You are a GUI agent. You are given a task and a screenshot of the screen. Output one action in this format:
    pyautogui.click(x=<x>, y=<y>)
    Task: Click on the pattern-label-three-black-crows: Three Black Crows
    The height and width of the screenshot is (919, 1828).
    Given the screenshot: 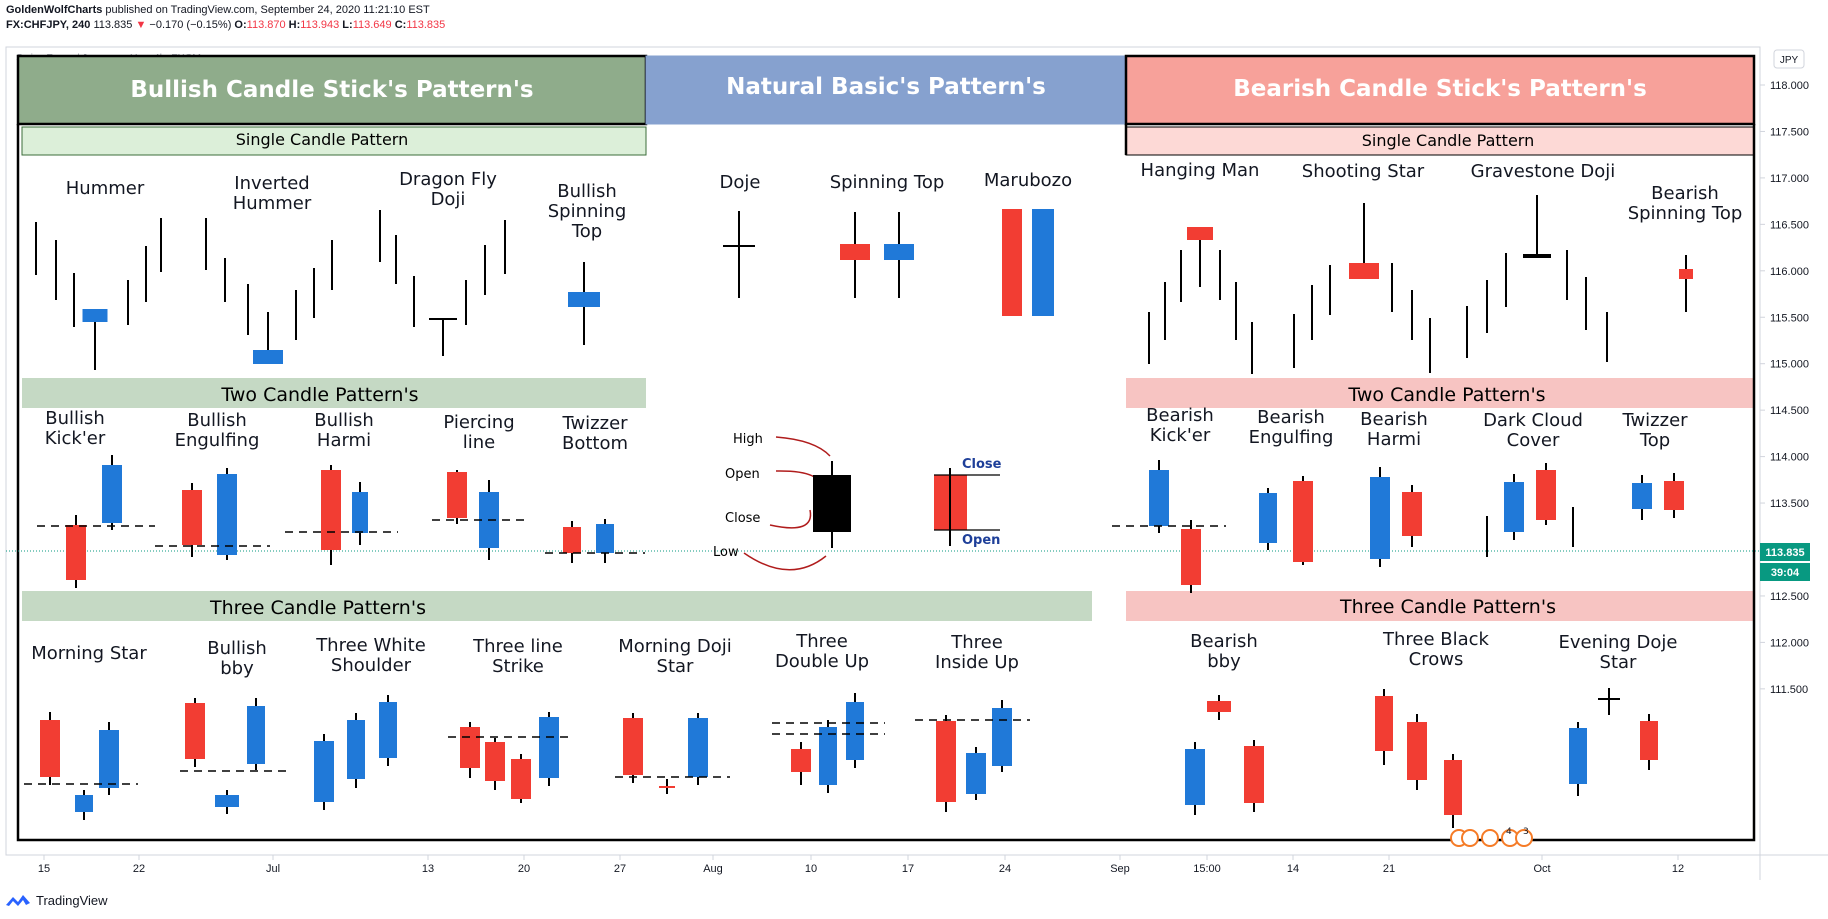 What is the action you would take?
    pyautogui.click(x=1436, y=649)
    